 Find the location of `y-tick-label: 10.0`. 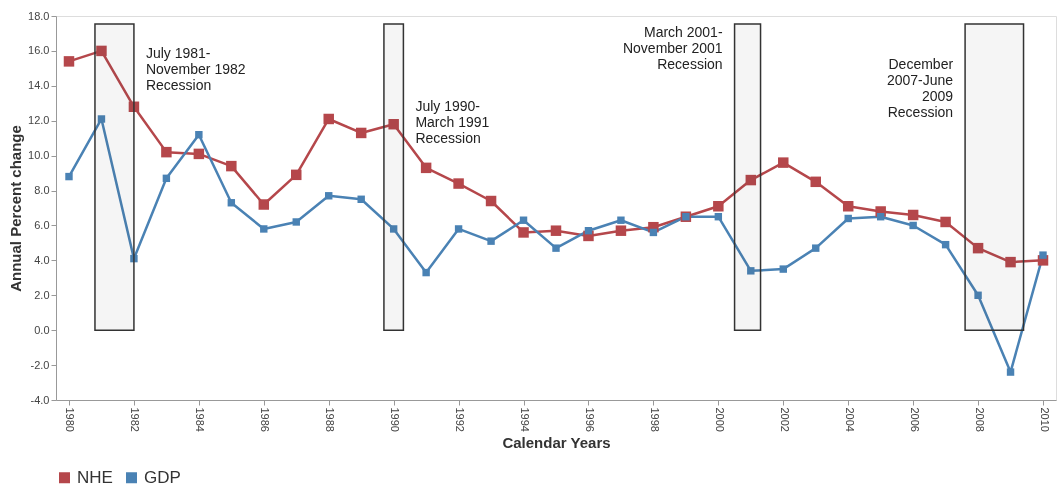

y-tick-label: 10.0 is located at coordinates (39, 155).